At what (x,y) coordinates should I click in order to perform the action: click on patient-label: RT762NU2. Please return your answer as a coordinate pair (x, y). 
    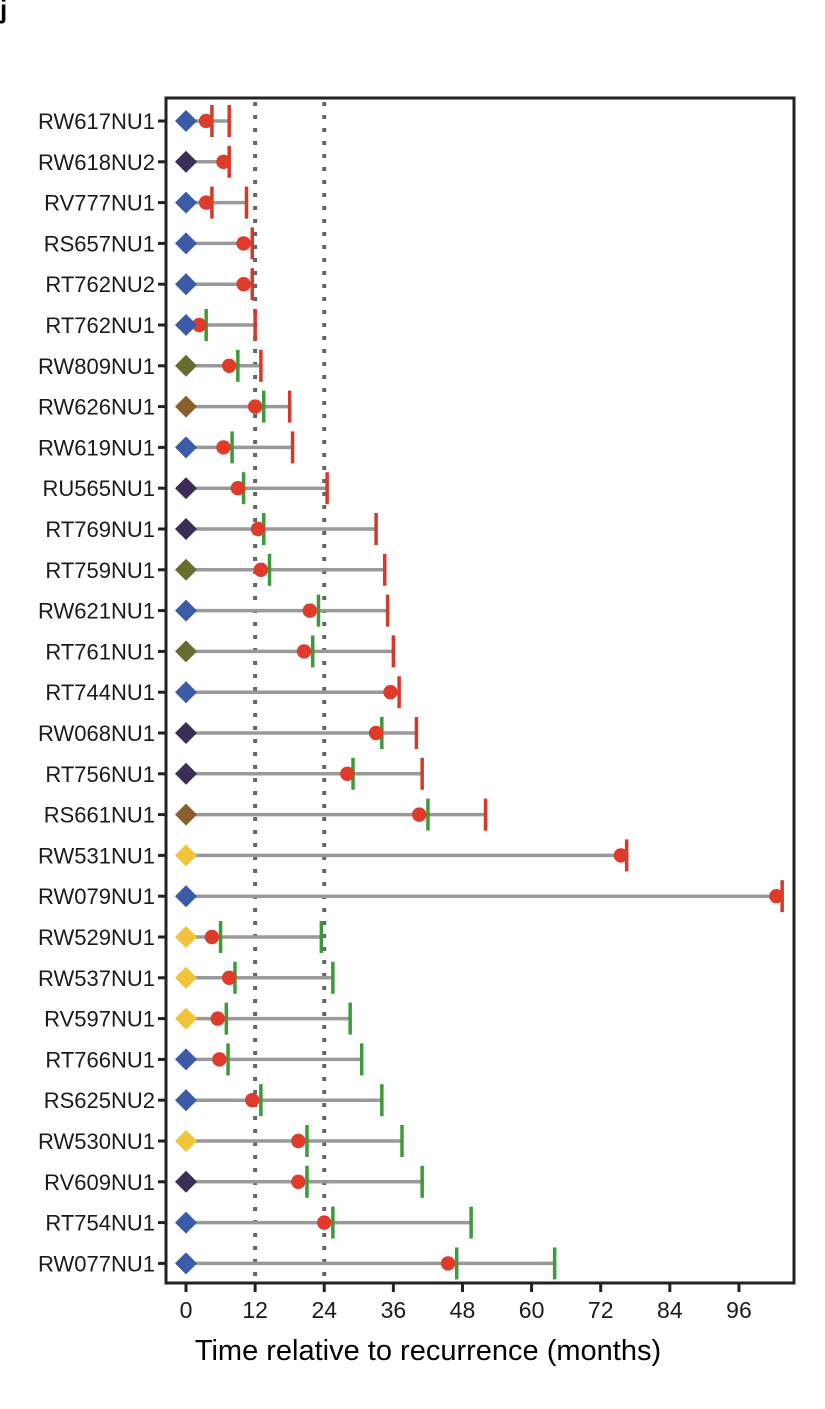
    Looking at the image, I should click on (100, 284).